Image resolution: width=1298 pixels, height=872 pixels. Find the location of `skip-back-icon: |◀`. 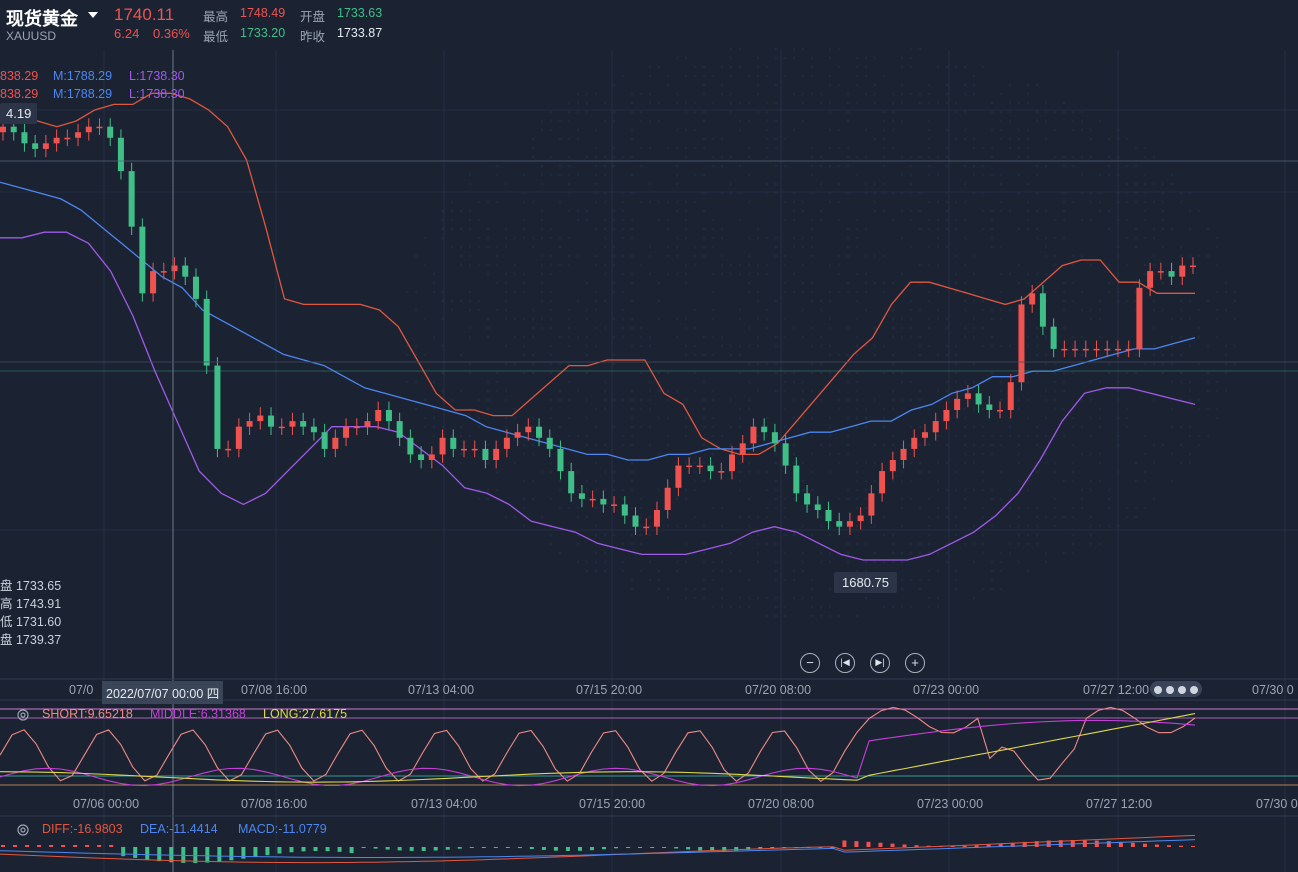

skip-back-icon: |◀ is located at coordinates (845, 662).